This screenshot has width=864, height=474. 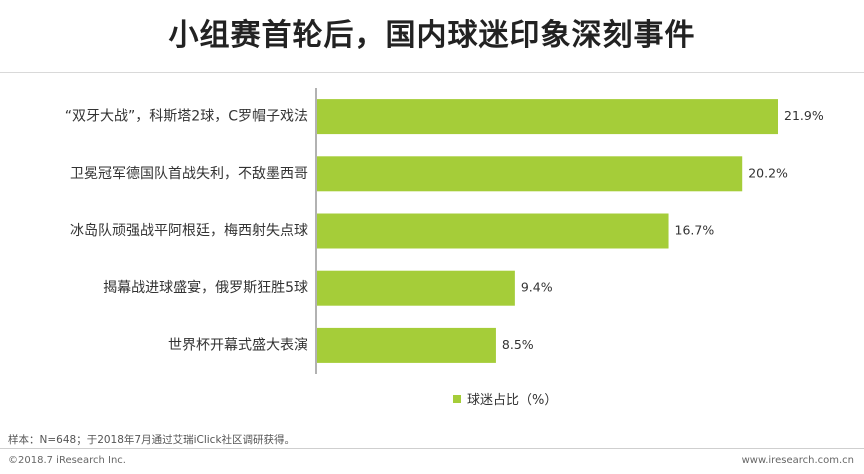 I want to click on copyright-text: ©2018.7 iResearch Inc., so click(x=67, y=460).